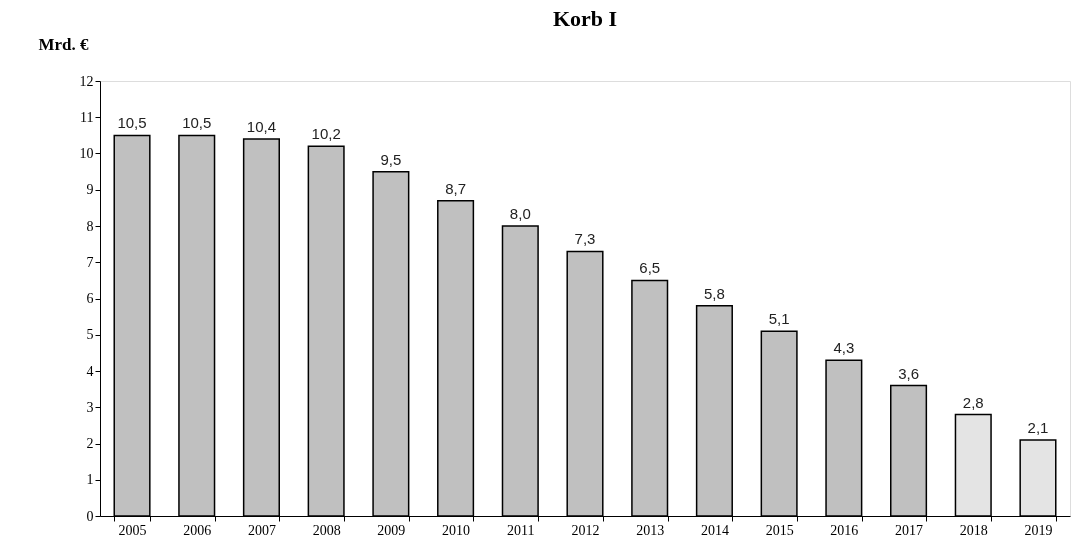  What do you see at coordinates (1038, 427) in the screenshot?
I see `data-label: 2,1` at bounding box center [1038, 427].